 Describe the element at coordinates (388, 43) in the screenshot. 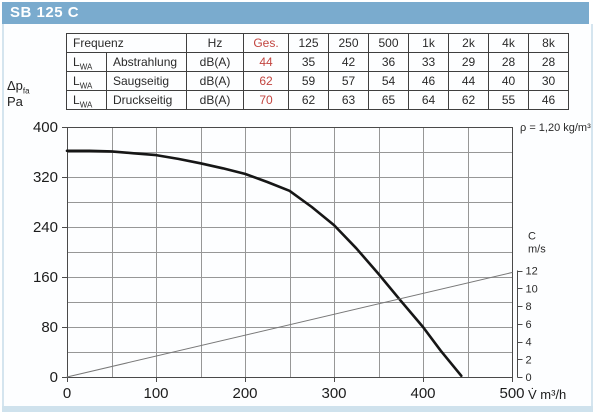

I see `col-header-band: 500` at that location.